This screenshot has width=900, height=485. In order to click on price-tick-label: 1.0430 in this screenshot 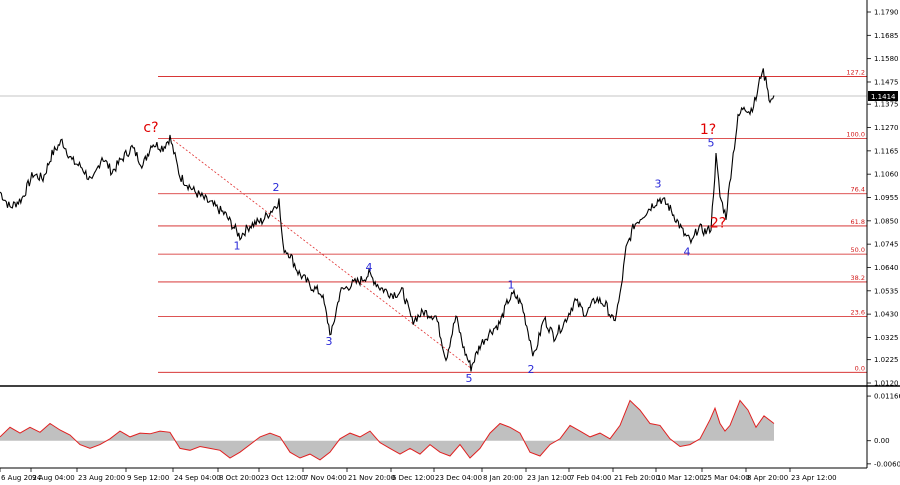, I will do `click(886, 315)`.